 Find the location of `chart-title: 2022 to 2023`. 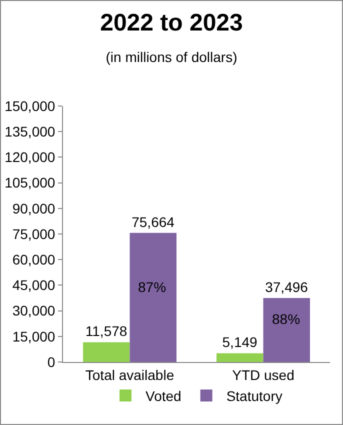

chart-title: 2022 to 2023 is located at coordinates (171, 23).